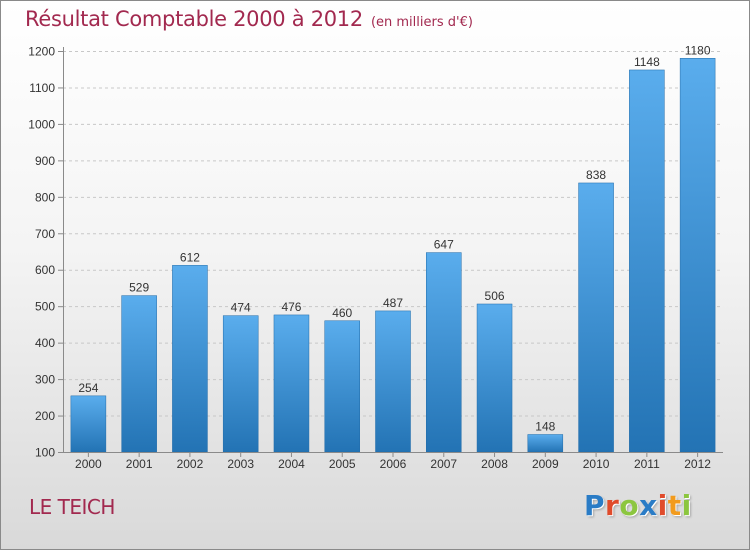 The width and height of the screenshot is (750, 550). What do you see at coordinates (674, 505) in the screenshot?
I see `logo-letter: t` at bounding box center [674, 505].